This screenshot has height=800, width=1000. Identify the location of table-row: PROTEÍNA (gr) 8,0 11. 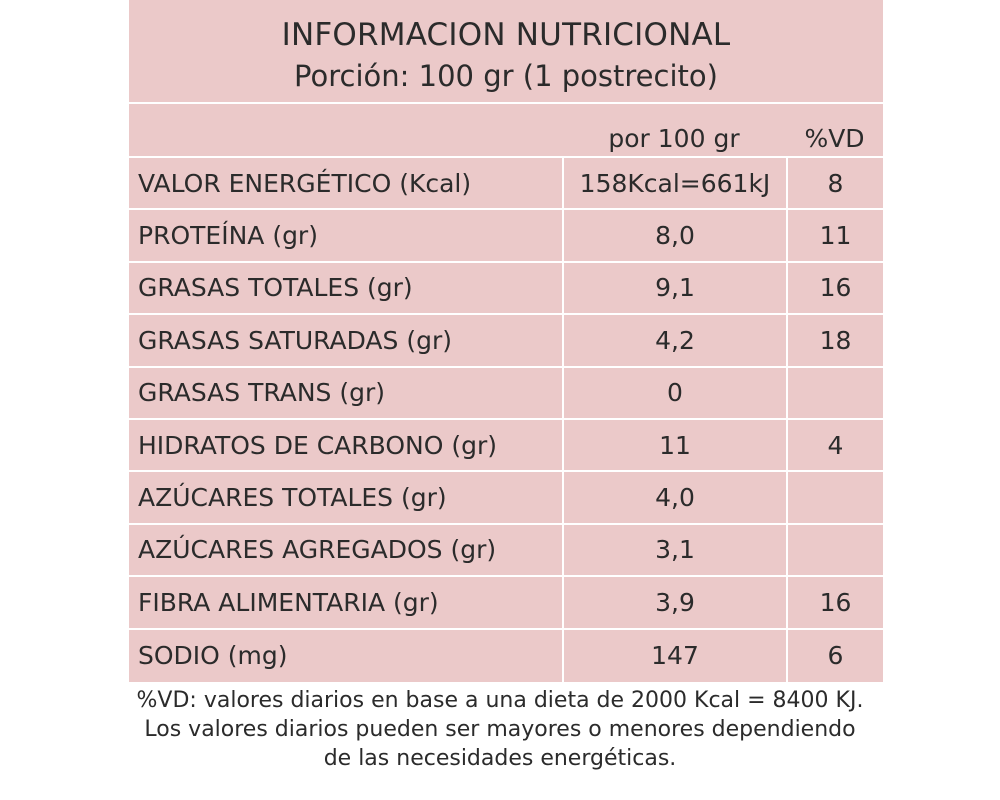
(506, 236).